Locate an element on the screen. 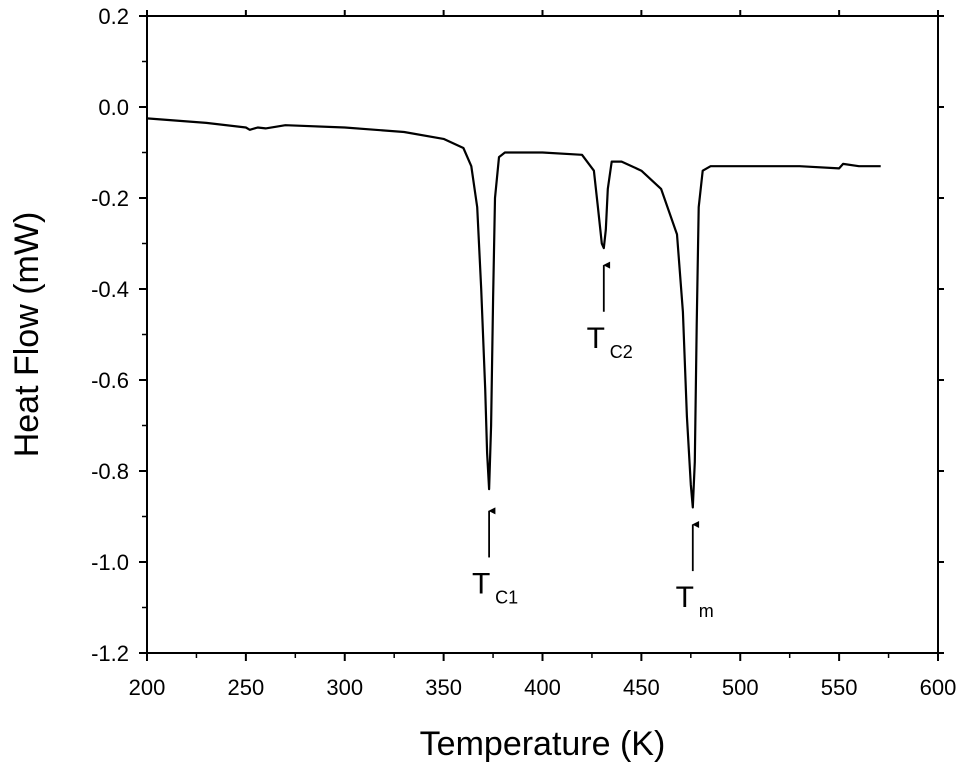 This screenshot has height=770, width=969. y-axis-title: Heat Flow (mW) is located at coordinates (27, 335).